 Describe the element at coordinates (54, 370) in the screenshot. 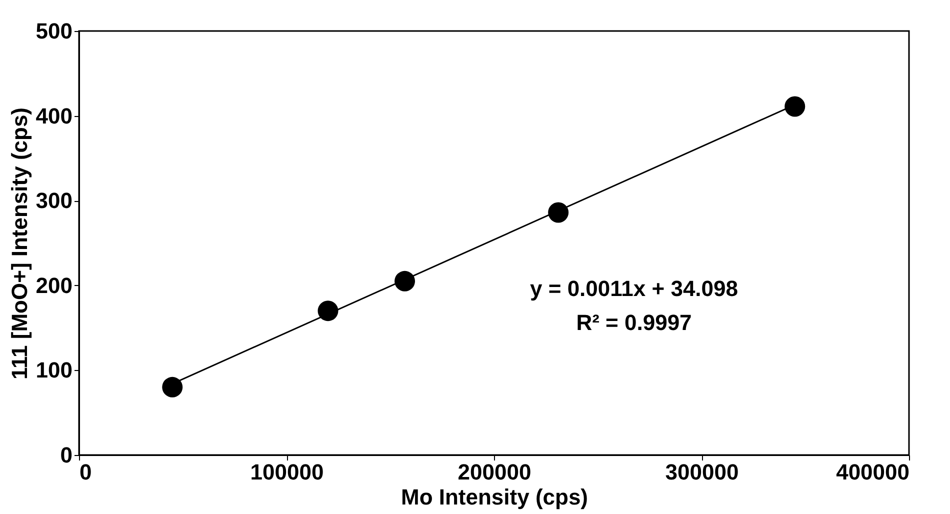

I see `y-tick-label: 100` at that location.